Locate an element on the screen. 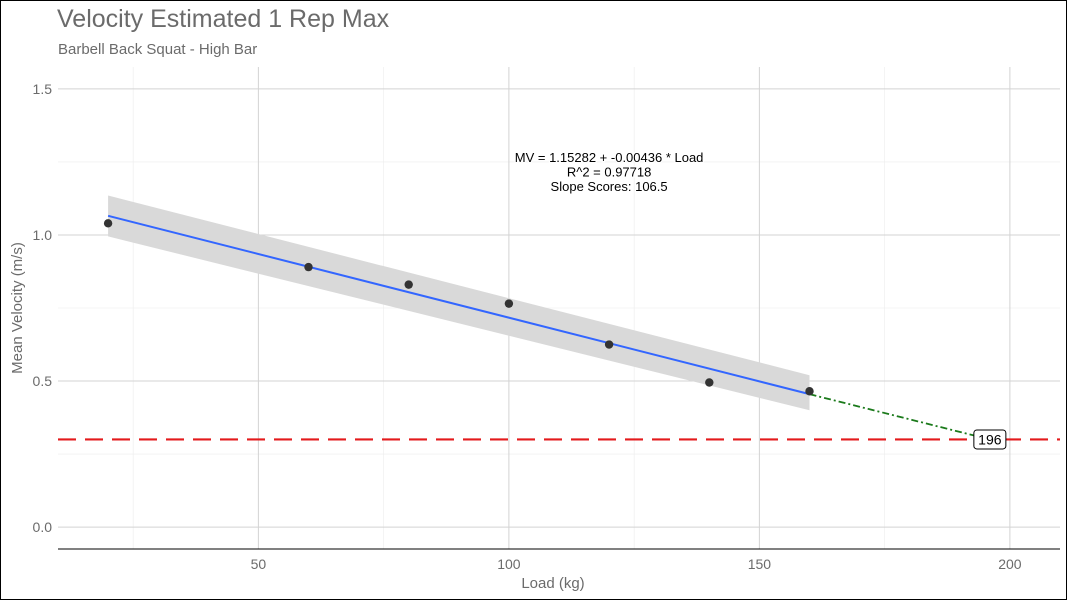 This screenshot has width=1067, height=600. y-tick-label: 1.0 is located at coordinates (43, 235).